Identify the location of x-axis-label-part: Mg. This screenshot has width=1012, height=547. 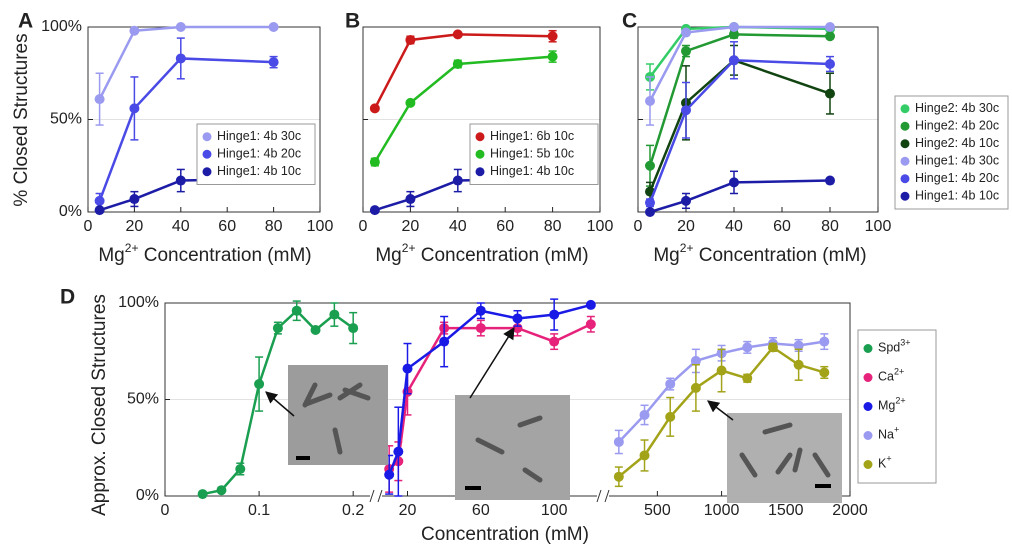
(666, 255).